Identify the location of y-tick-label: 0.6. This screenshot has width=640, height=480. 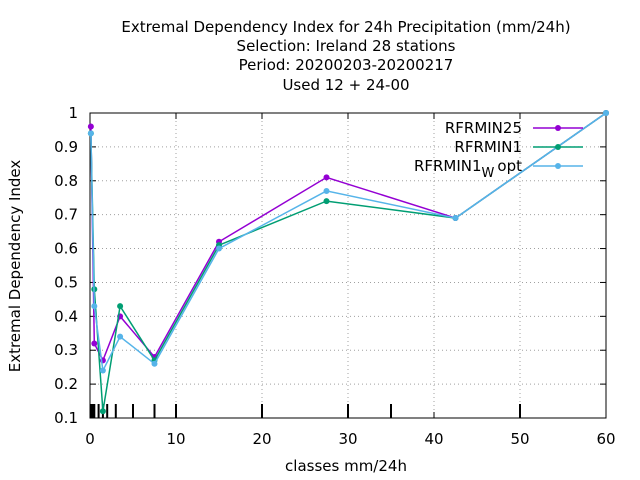
(66, 249).